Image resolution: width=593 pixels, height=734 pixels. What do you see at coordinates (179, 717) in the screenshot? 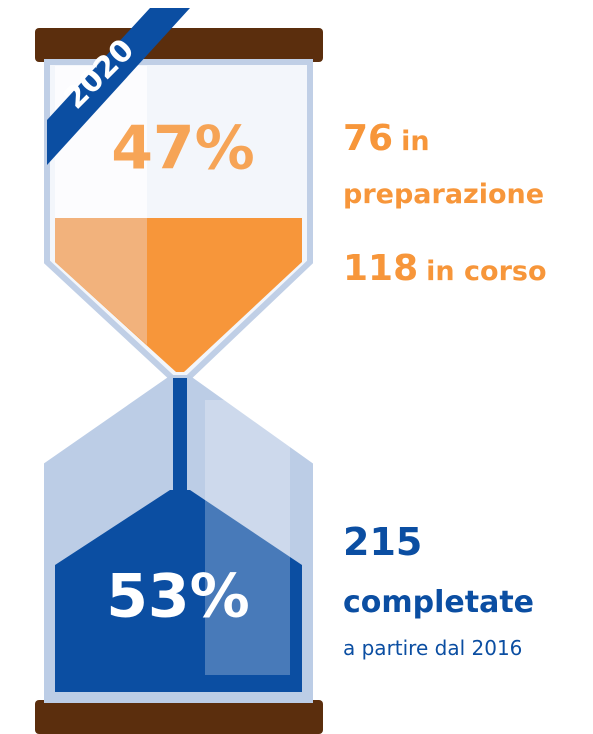
I see `bottom-cap` at bounding box center [179, 717].